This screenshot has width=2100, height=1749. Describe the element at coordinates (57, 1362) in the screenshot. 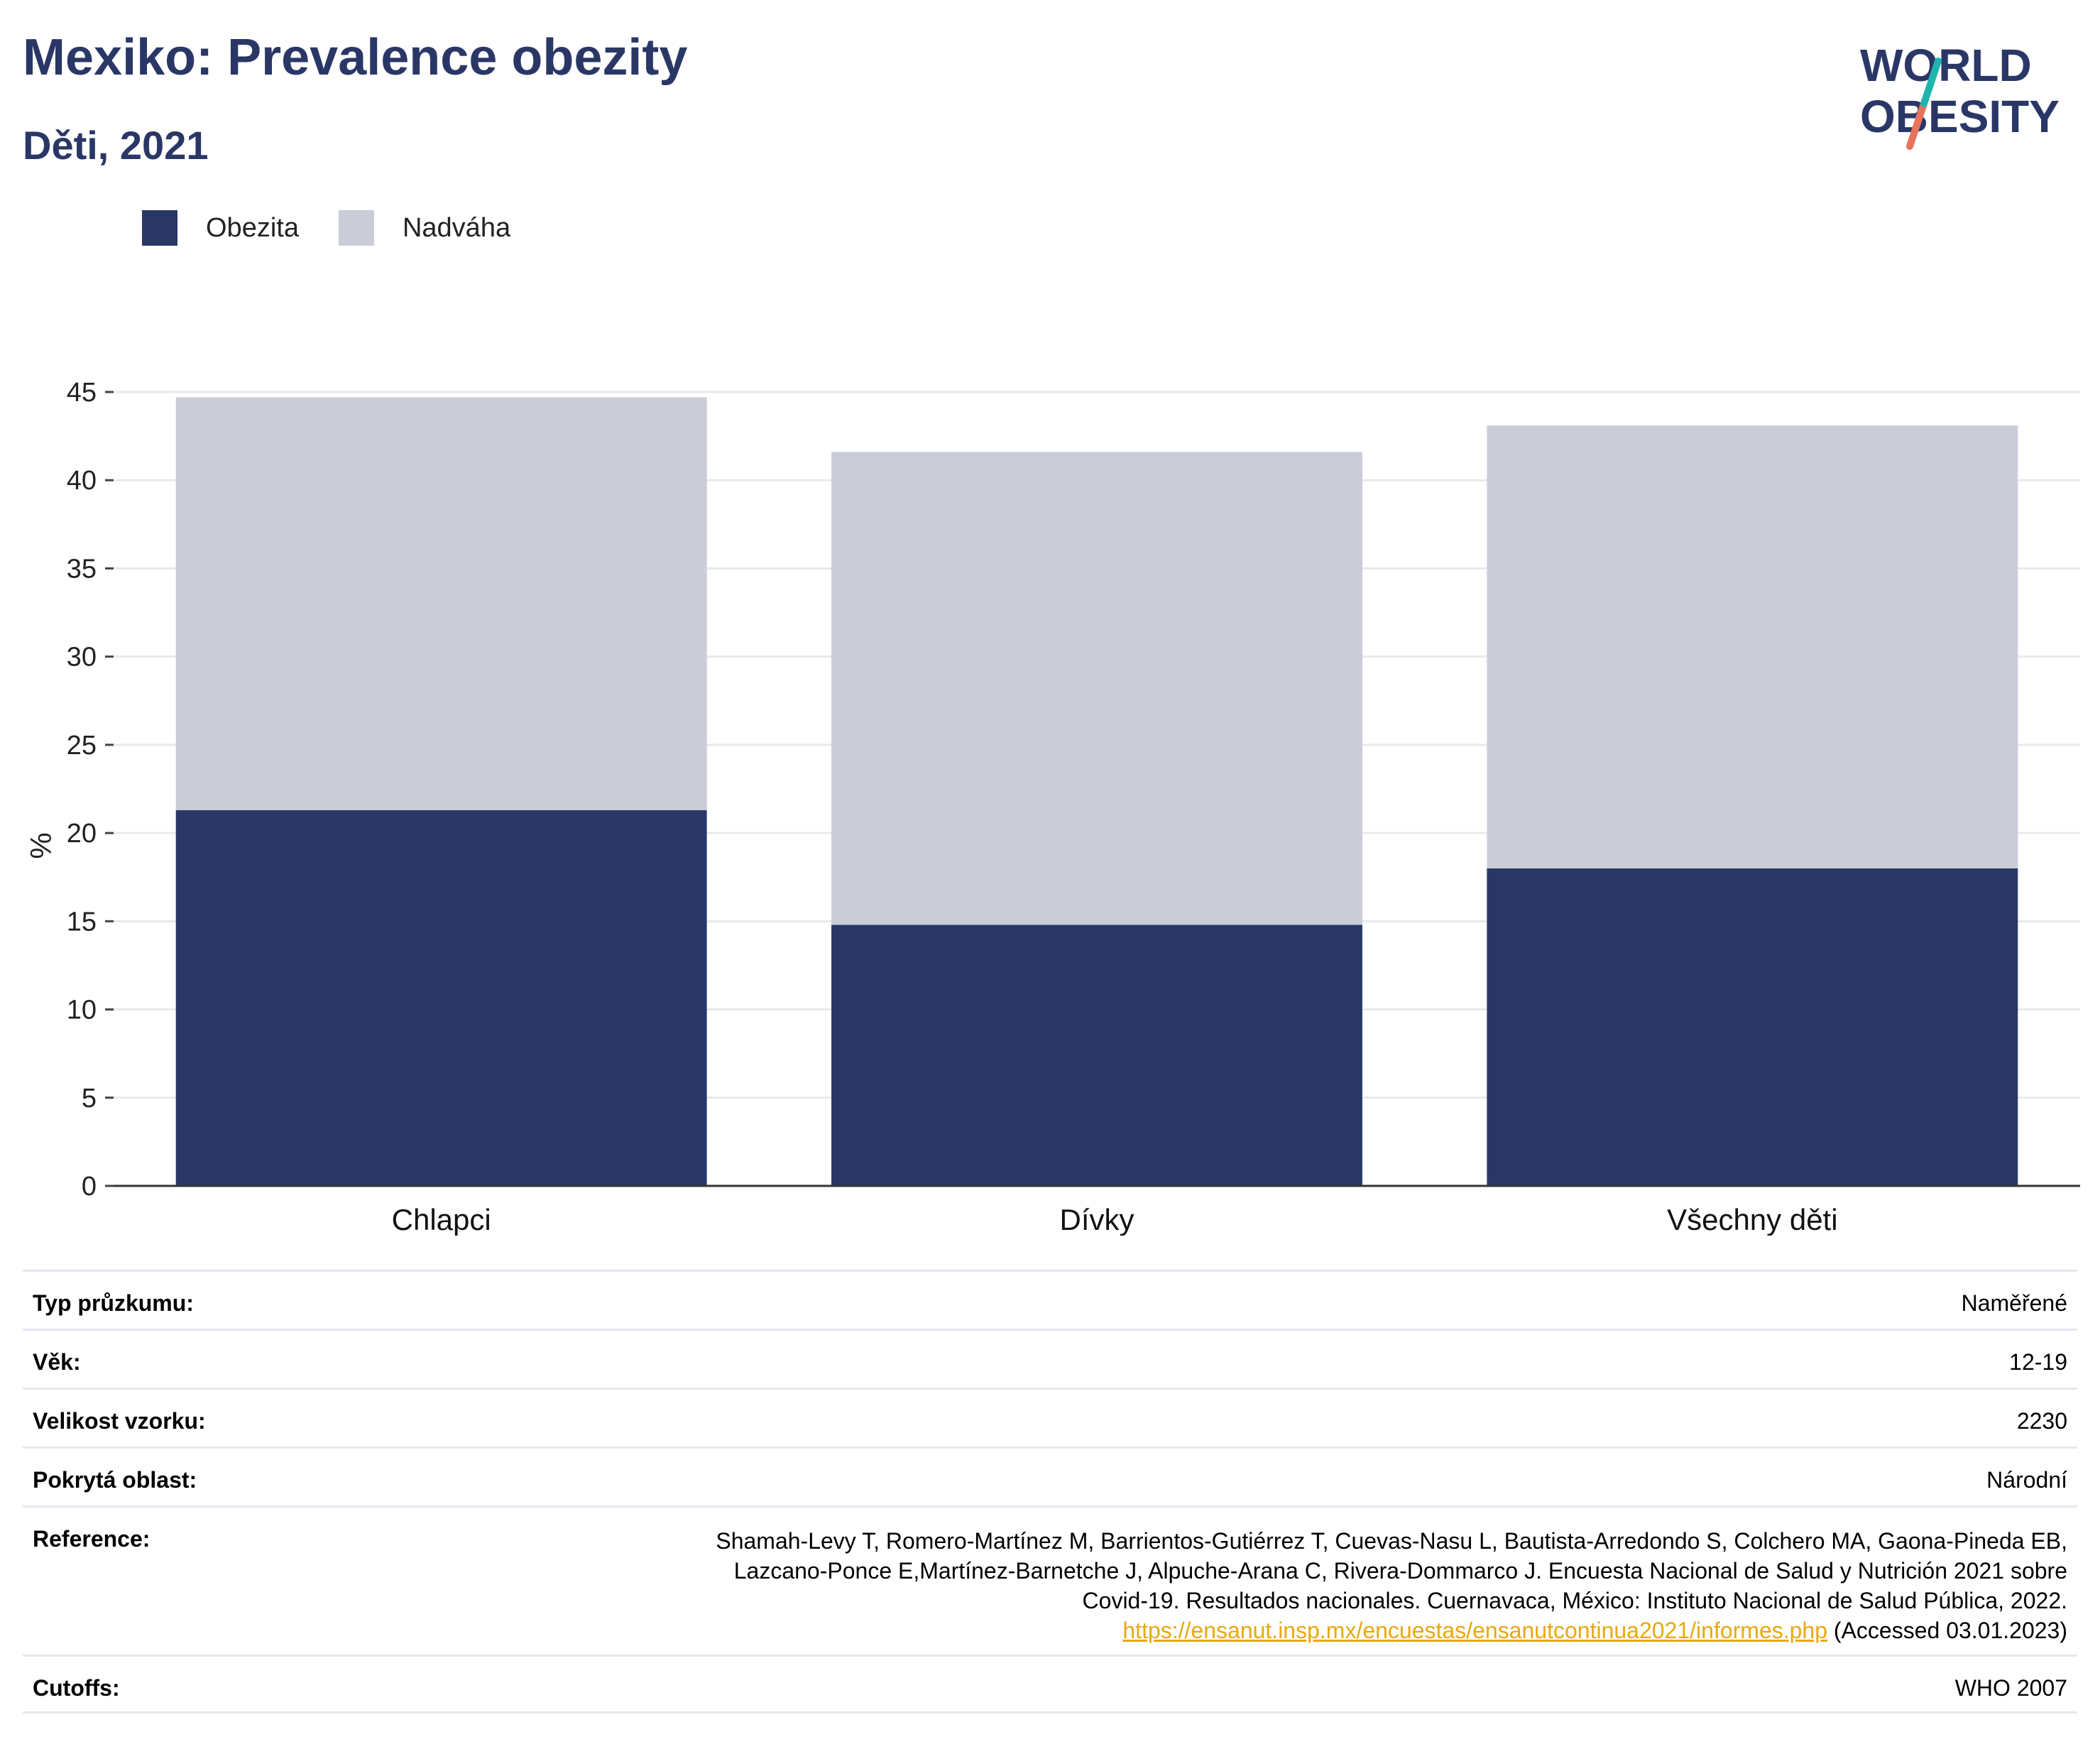

I see `info-key-age: Věk:` at that location.